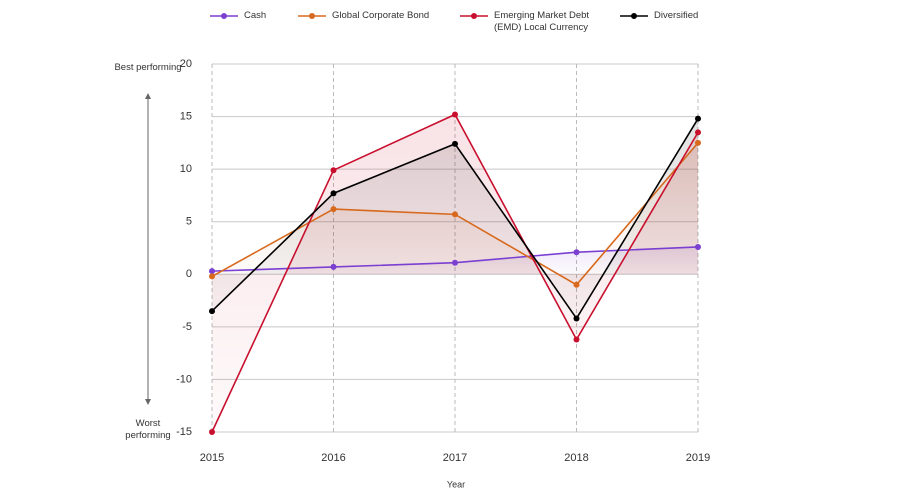 The width and height of the screenshot is (899, 500). What do you see at coordinates (212, 458) in the screenshot?
I see `x-tick-label: 2015` at bounding box center [212, 458].